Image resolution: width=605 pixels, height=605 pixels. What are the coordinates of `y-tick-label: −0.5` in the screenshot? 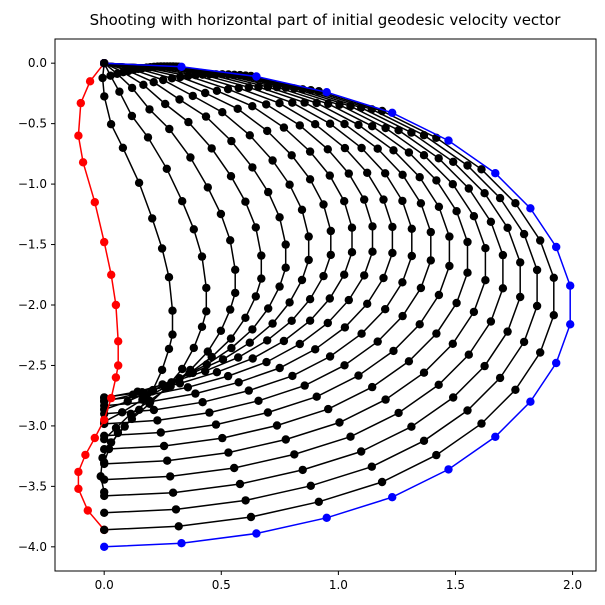 It's located at (32, 124).